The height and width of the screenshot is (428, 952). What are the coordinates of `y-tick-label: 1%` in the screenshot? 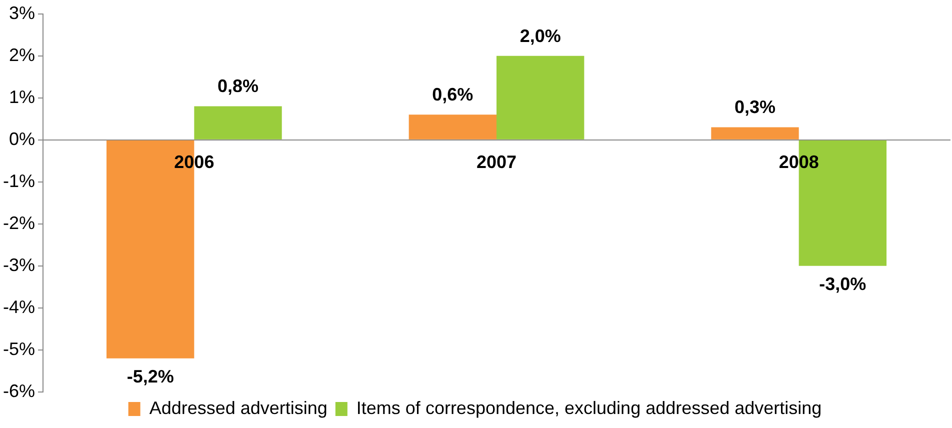 It's located at (22, 96).